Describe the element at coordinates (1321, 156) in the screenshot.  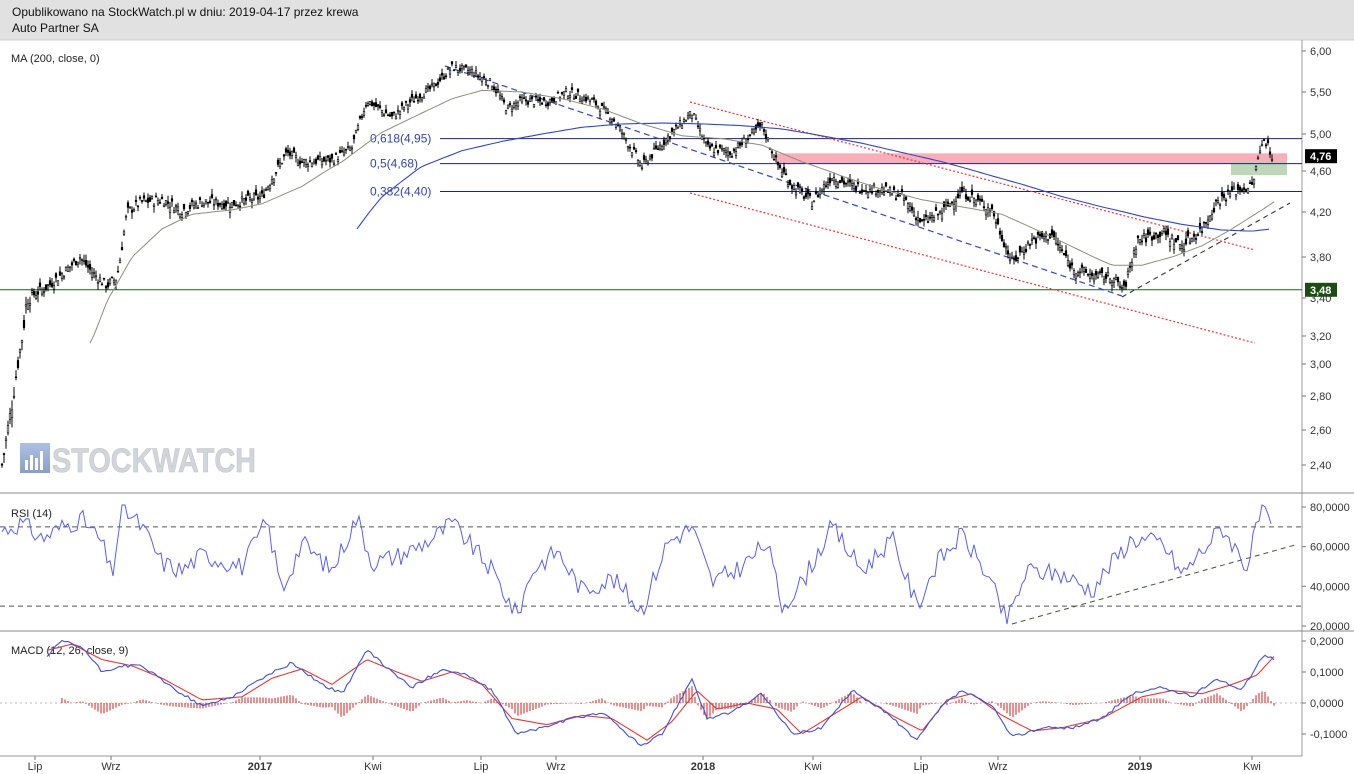
I see `last-price-badge` at that location.